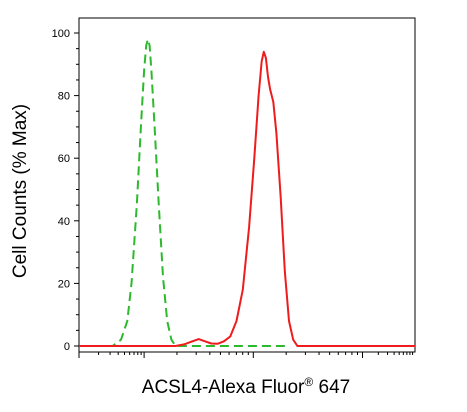  I want to click on y-tick-label: 0, so click(67, 347).